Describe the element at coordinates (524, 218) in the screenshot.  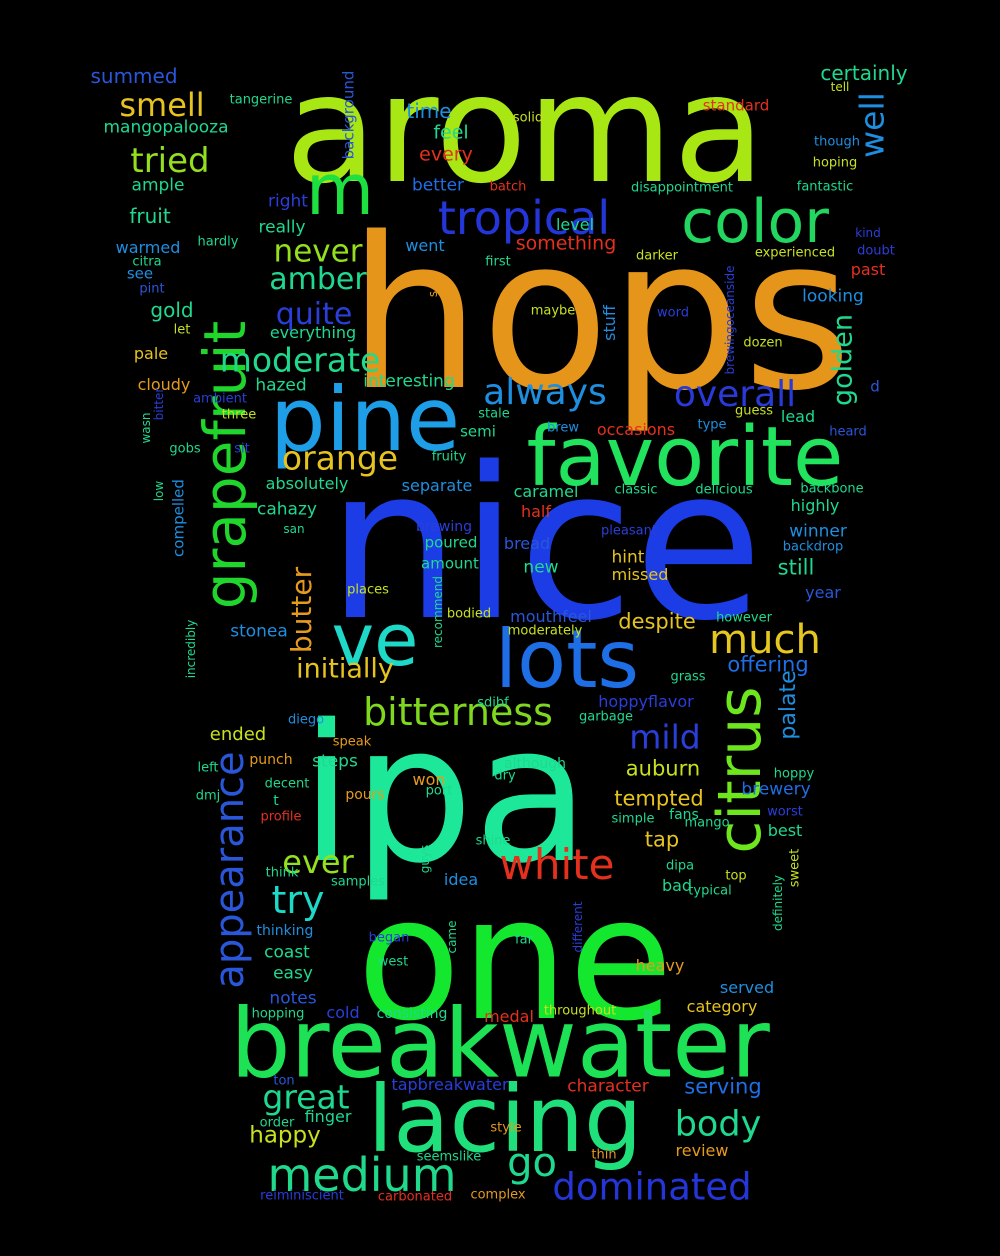
I see `word-13: tropical` at that location.